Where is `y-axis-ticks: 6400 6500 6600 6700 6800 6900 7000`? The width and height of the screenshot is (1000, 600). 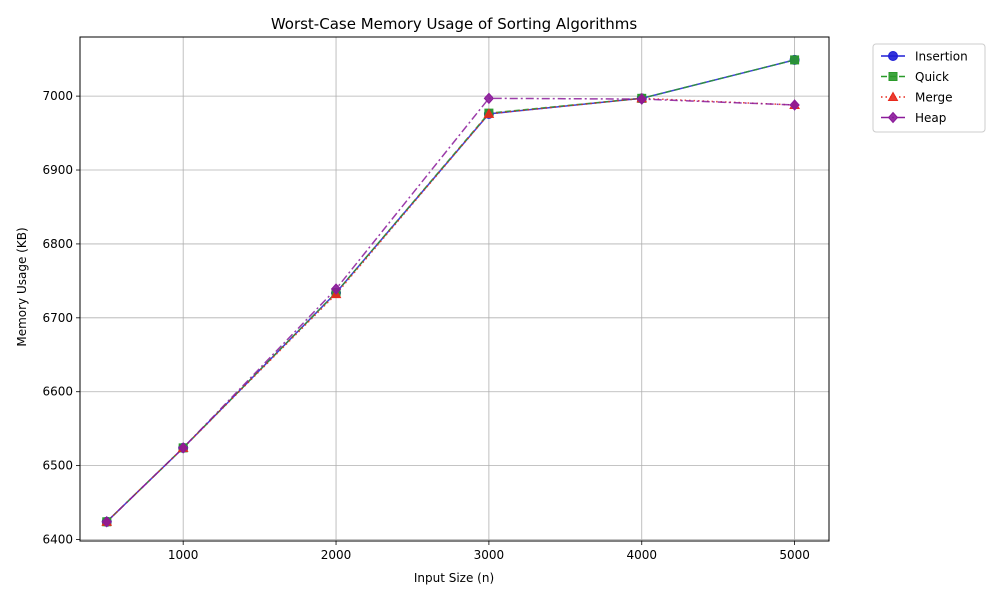
y-axis-ticks: 6400 6500 6600 6700 6800 6900 7000 is located at coordinates (61, 318).